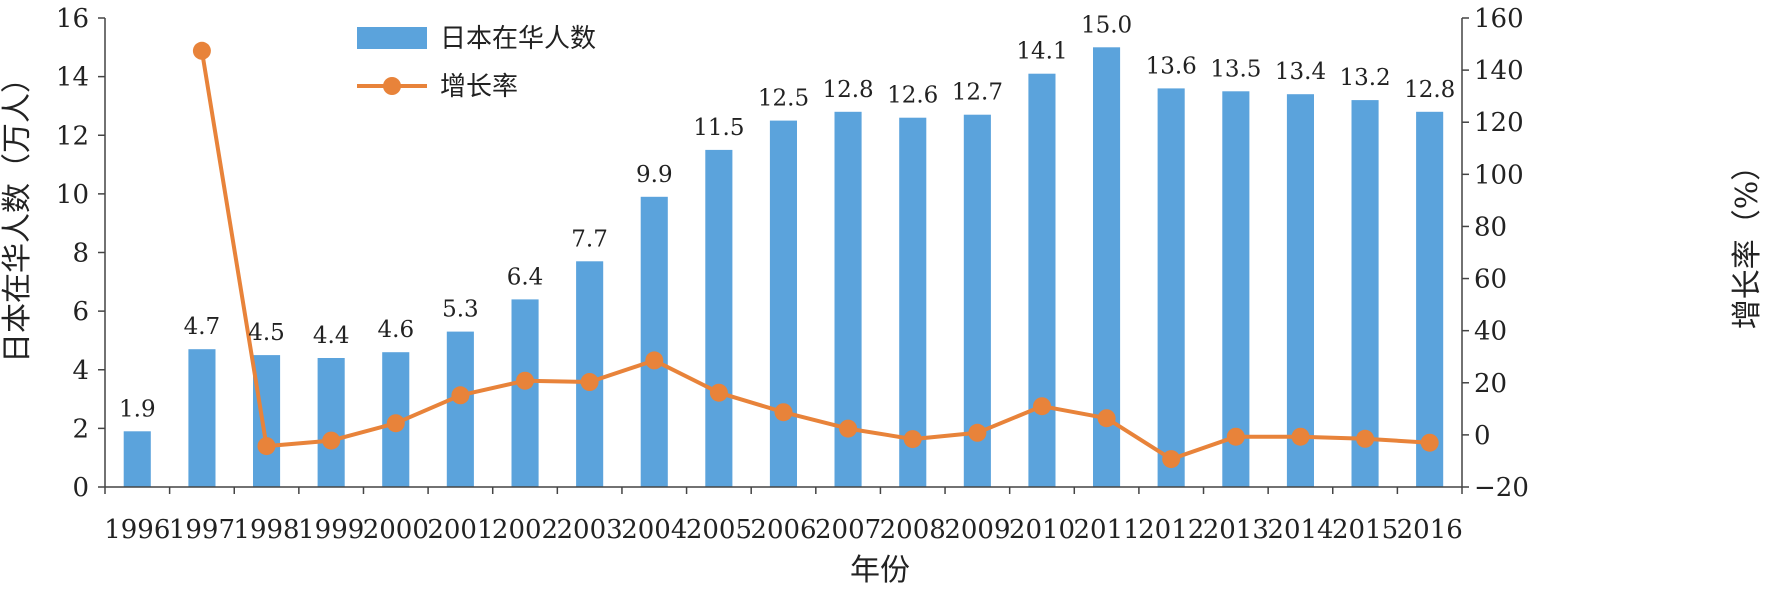 Image resolution: width=1785 pixels, height=595 pixels. Describe the element at coordinates (718, 128) in the screenshot. I see `bar-value-label-2005: 11.5` at that location.